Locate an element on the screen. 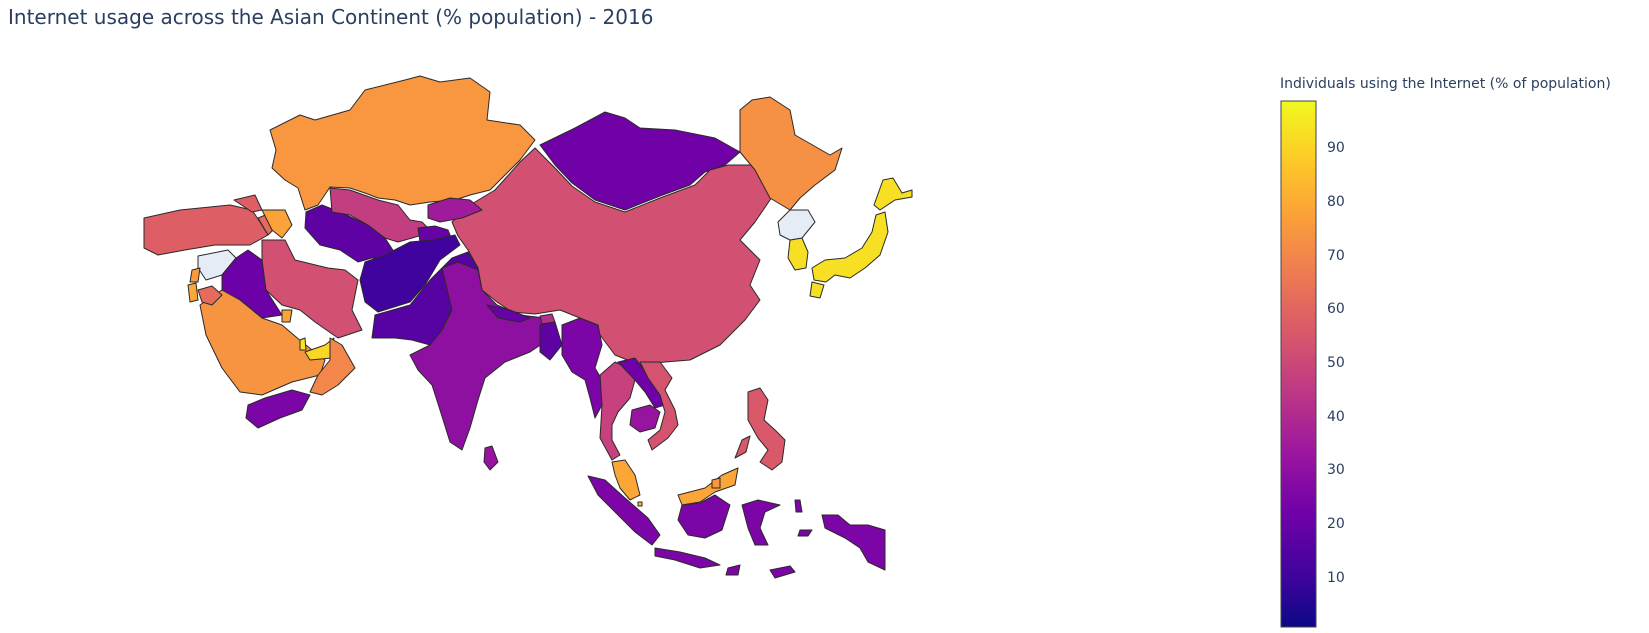  region-sri-lanka is located at coordinates (491, 458).